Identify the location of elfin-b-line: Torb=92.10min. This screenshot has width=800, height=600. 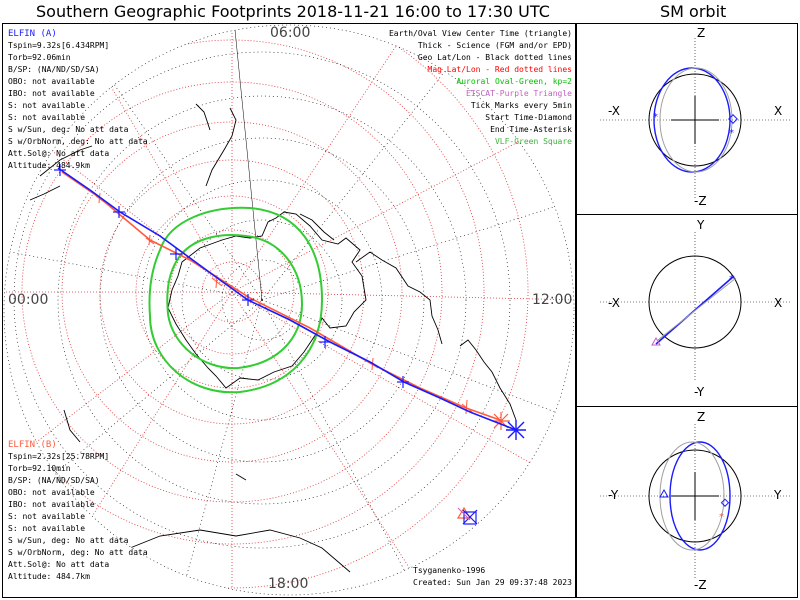
(39, 468).